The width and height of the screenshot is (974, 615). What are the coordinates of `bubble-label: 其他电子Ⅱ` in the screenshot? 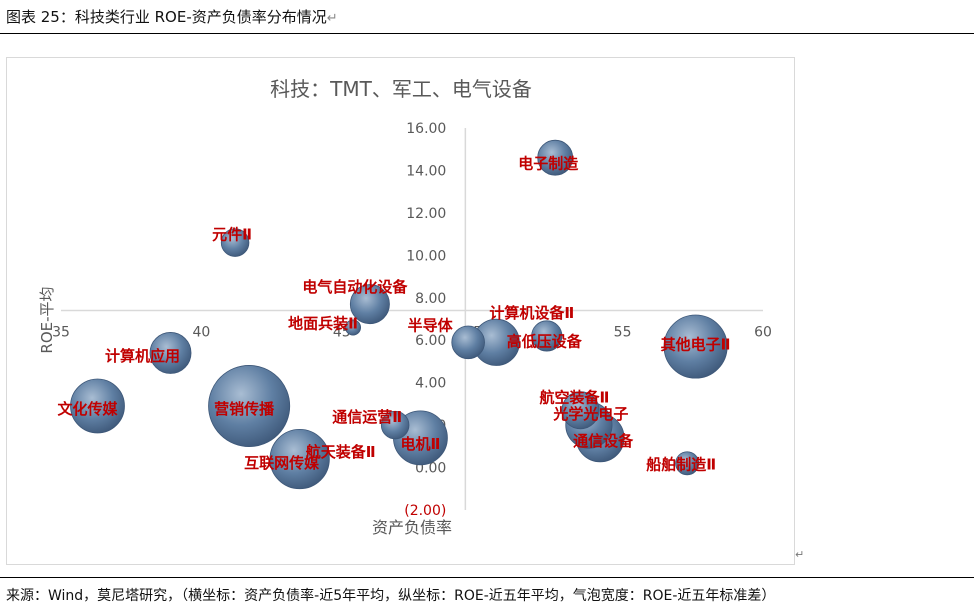 It's located at (696, 345).